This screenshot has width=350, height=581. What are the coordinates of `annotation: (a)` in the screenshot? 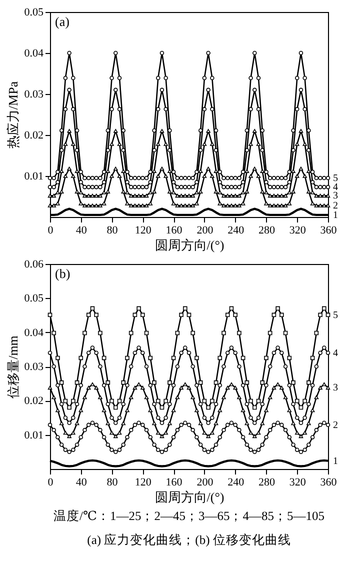 It's located at (62, 21).